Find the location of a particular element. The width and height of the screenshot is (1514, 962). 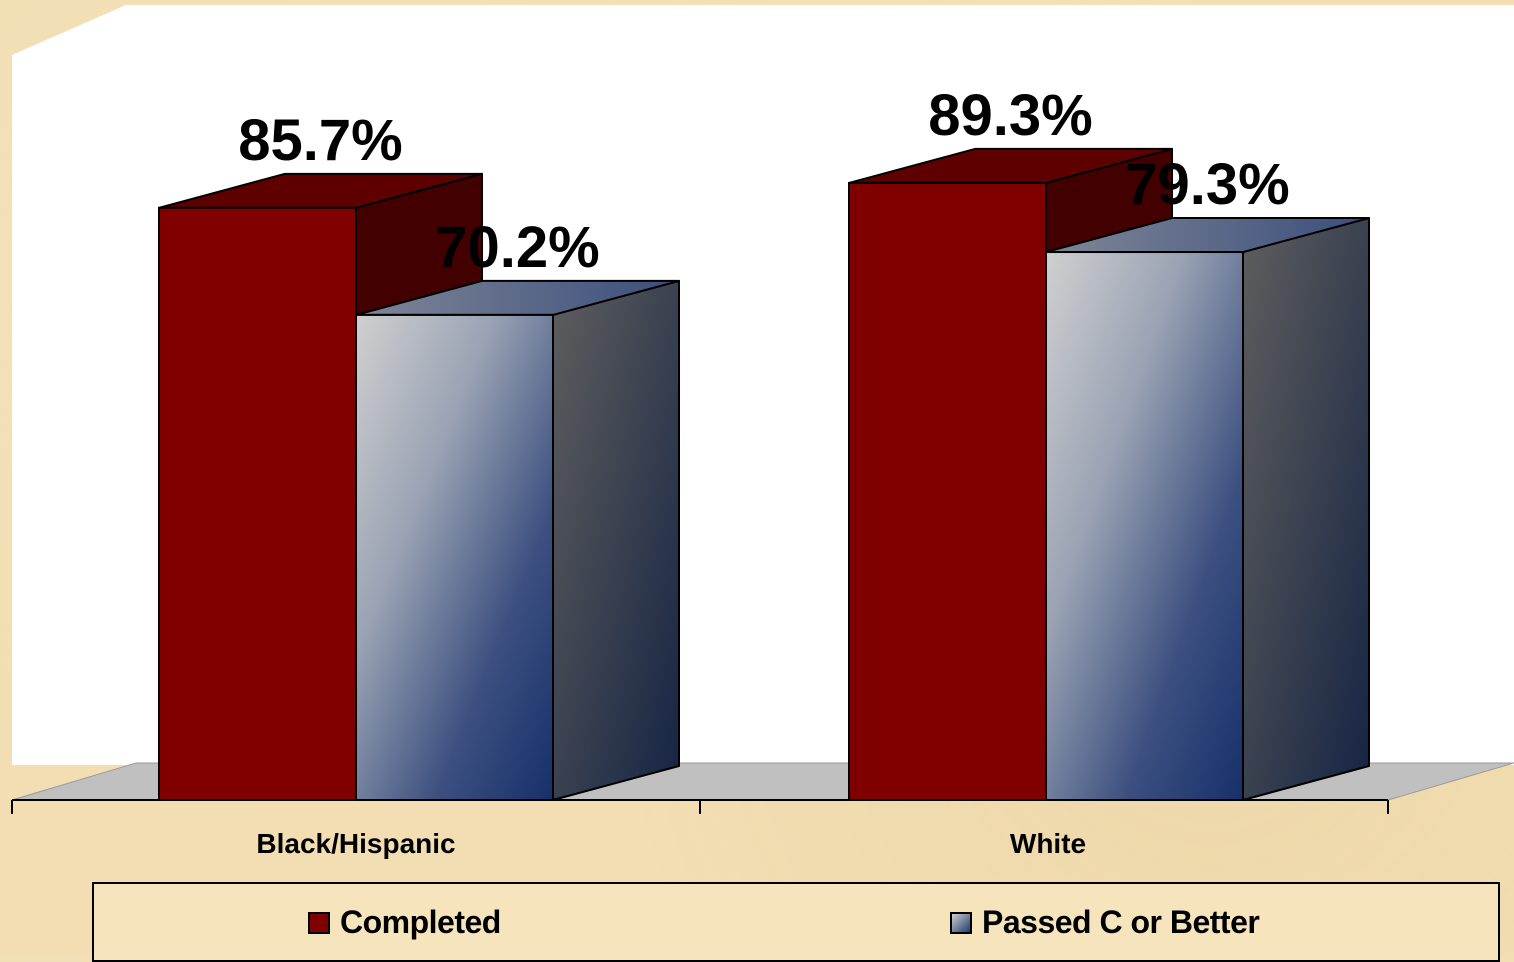

legend-swatch-passed is located at coordinates (961, 922).